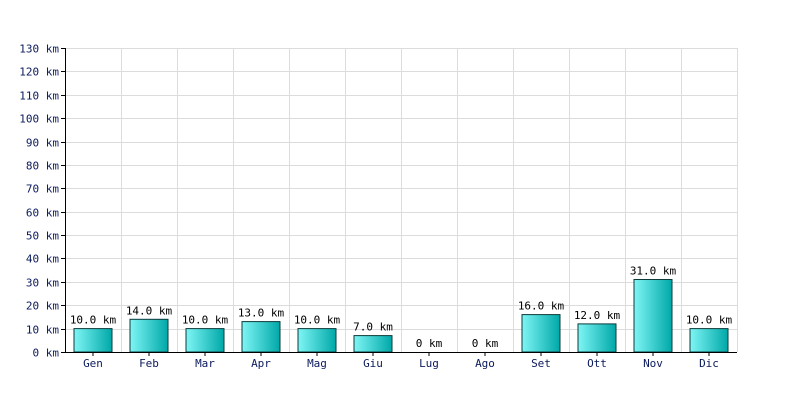  What do you see at coordinates (597, 338) in the screenshot?
I see `bar-ott` at bounding box center [597, 338].